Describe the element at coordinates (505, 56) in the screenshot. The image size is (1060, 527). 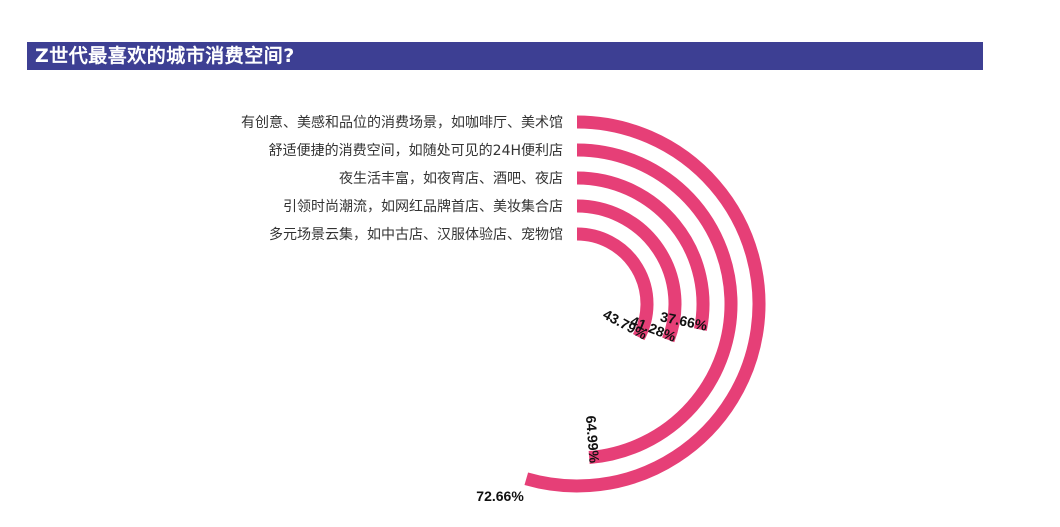
I see `chart-title: Z世代最喜欢的城市消费空间?` at that location.